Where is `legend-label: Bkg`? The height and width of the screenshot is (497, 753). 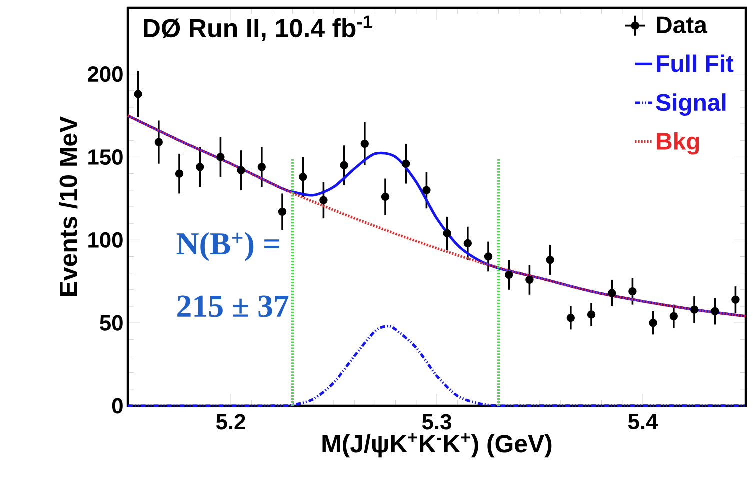
legend-label: Bkg is located at coordinates (678, 143).